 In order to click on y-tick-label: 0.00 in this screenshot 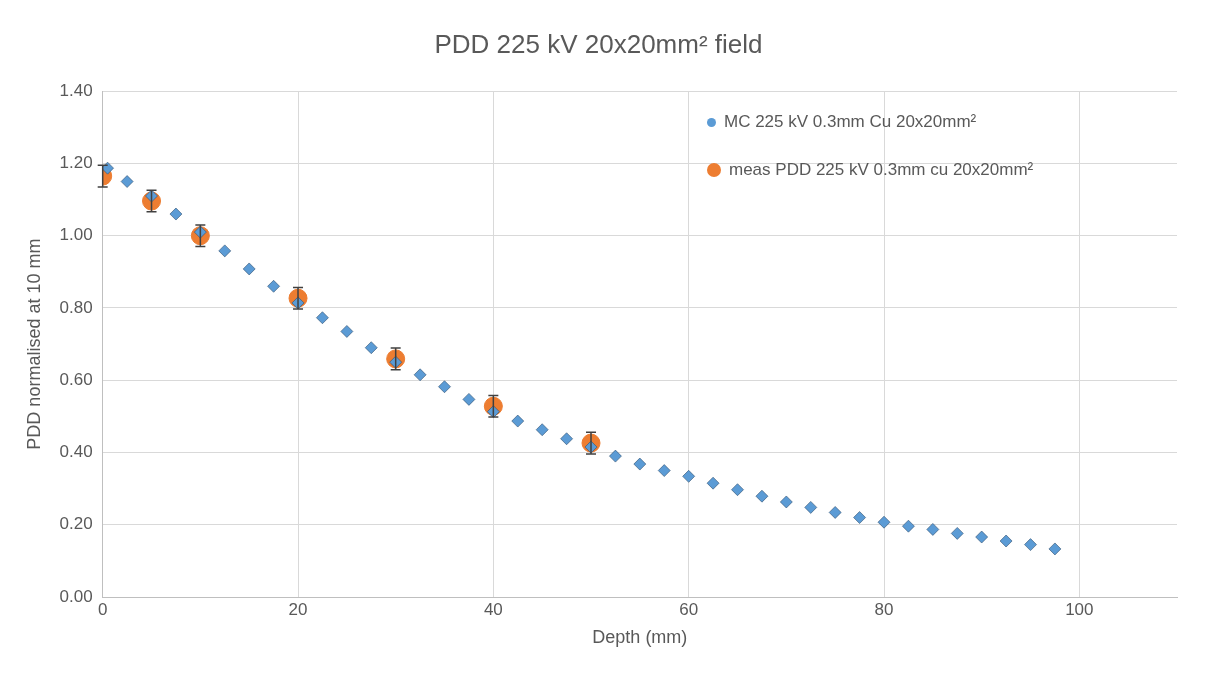, I will do `click(76, 596)`.